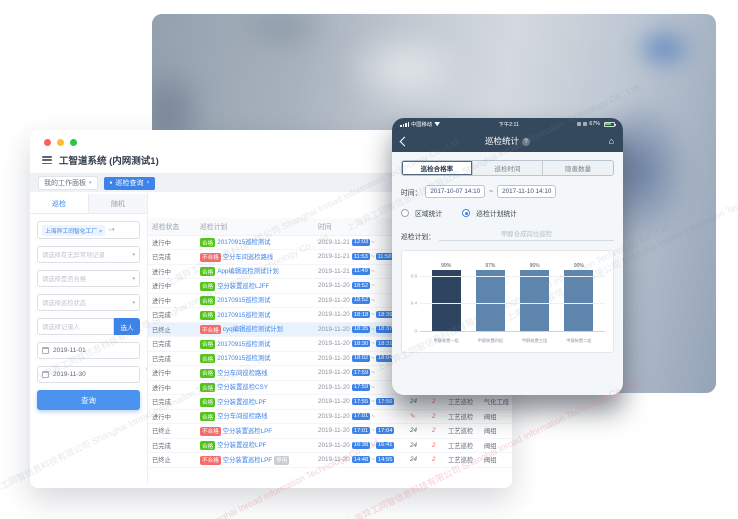 The image size is (738, 519). Describe the element at coordinates (577, 168) in the screenshot. I see `segment-hazard-count: 隐患数量` at that location.